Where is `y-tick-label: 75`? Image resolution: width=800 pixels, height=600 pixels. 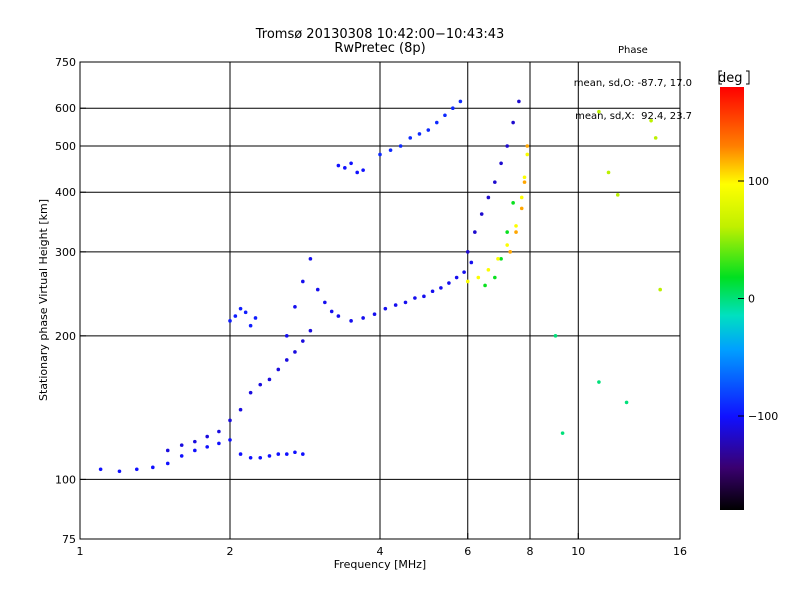
y-tick-label: 75 is located at coordinates (69, 539).